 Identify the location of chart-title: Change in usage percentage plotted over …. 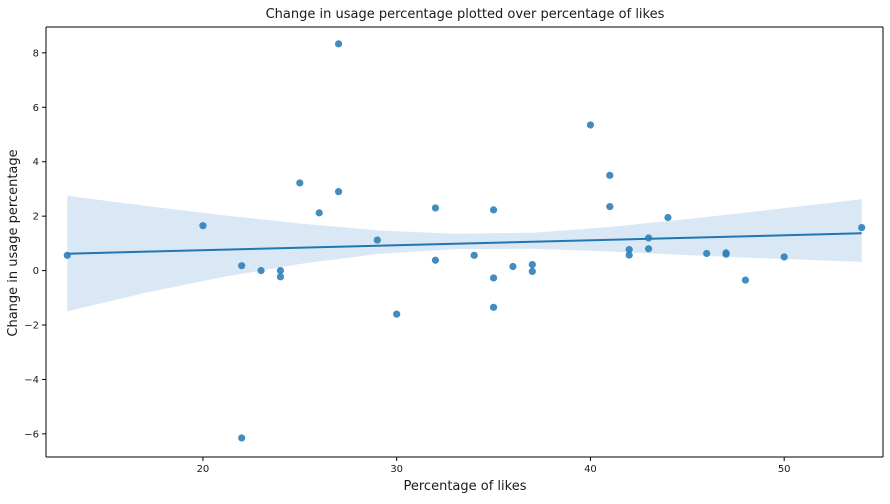
(465, 14).